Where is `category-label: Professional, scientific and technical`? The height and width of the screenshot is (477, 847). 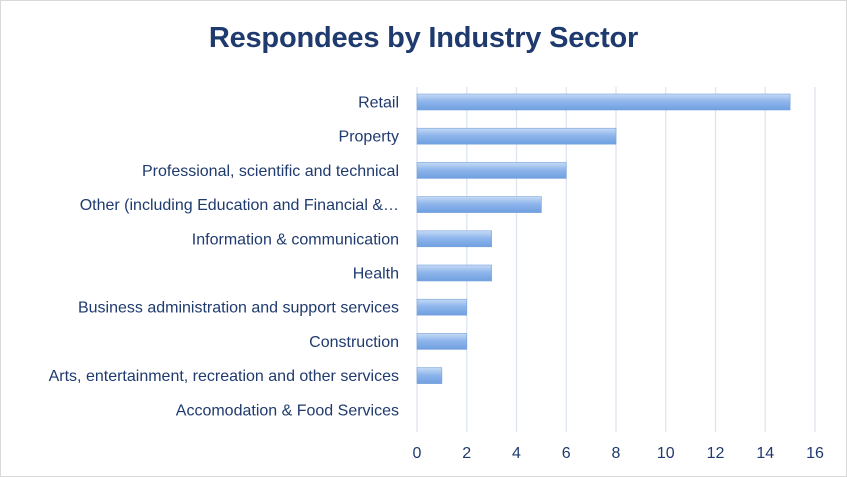 category-label: Professional, scientific and technical is located at coordinates (270, 171).